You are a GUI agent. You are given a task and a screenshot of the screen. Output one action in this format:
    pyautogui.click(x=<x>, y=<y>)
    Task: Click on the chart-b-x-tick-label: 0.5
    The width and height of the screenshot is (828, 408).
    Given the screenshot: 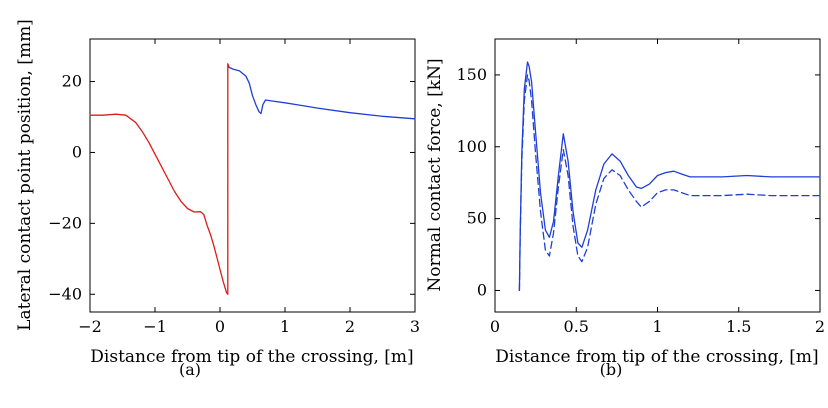 What is the action you would take?
    pyautogui.click(x=576, y=326)
    